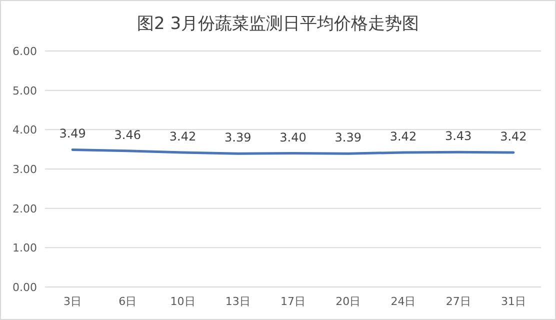 This screenshot has width=556, height=320. What do you see at coordinates (72, 133) in the screenshot?
I see `data-label: 3.49` at bounding box center [72, 133].